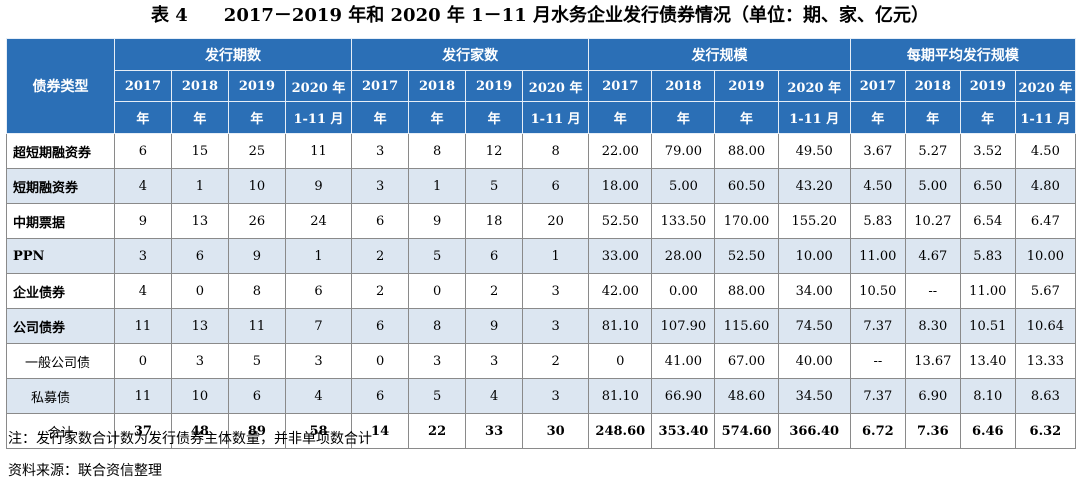 This screenshot has width=1080, height=486. What do you see at coordinates (437, 431) in the screenshot?
I see `table-cell: 22` at bounding box center [437, 431].